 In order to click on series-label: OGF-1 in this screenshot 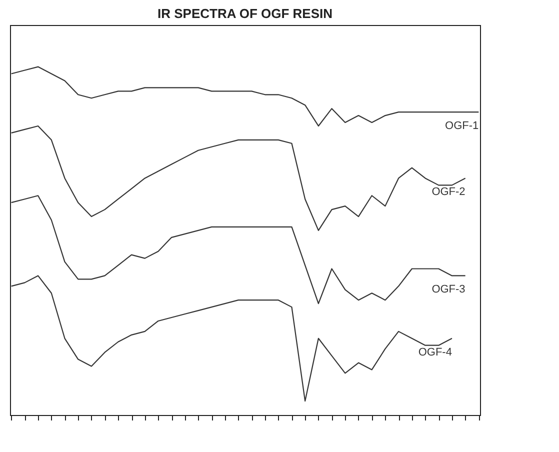, I will do `click(462, 126)`.